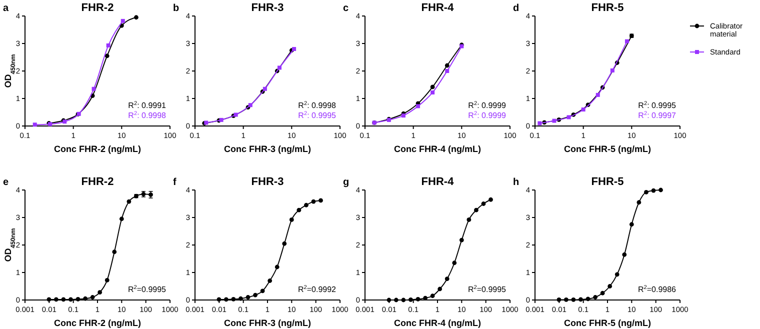 The image size is (760, 329). I want to click on annotation: R$^{2}$: 0.9997, so click(657, 115).